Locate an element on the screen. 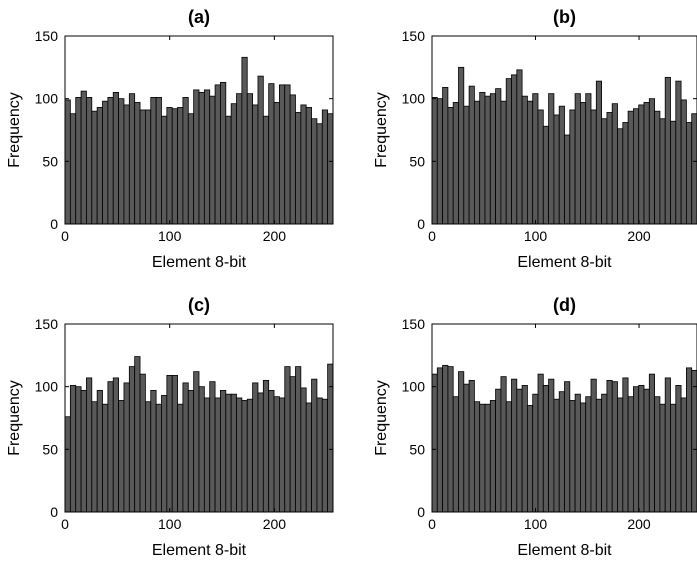 This screenshot has width=697, height=562. axes-box is located at coordinates (564, 130).